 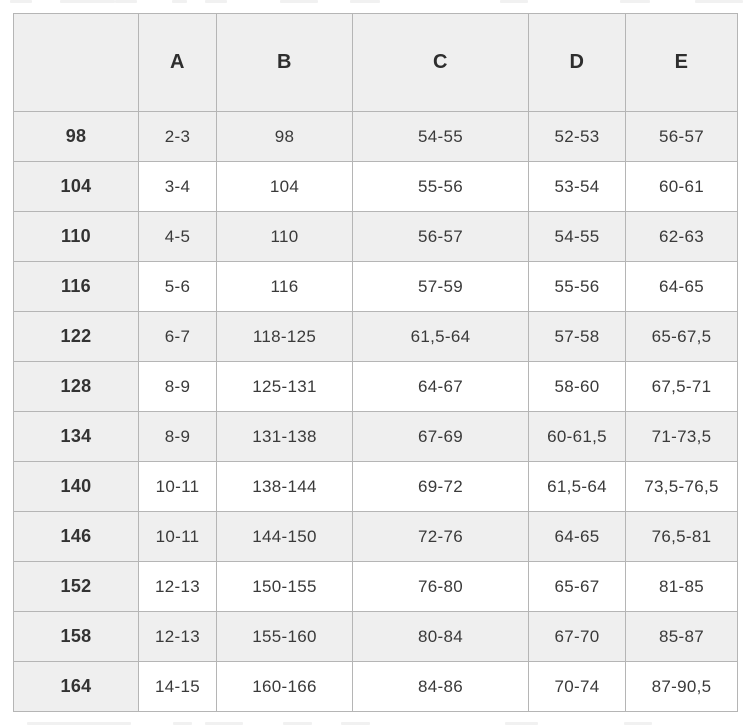 What do you see at coordinates (577, 336) in the screenshot?
I see `data-cell: 57-58` at bounding box center [577, 336].